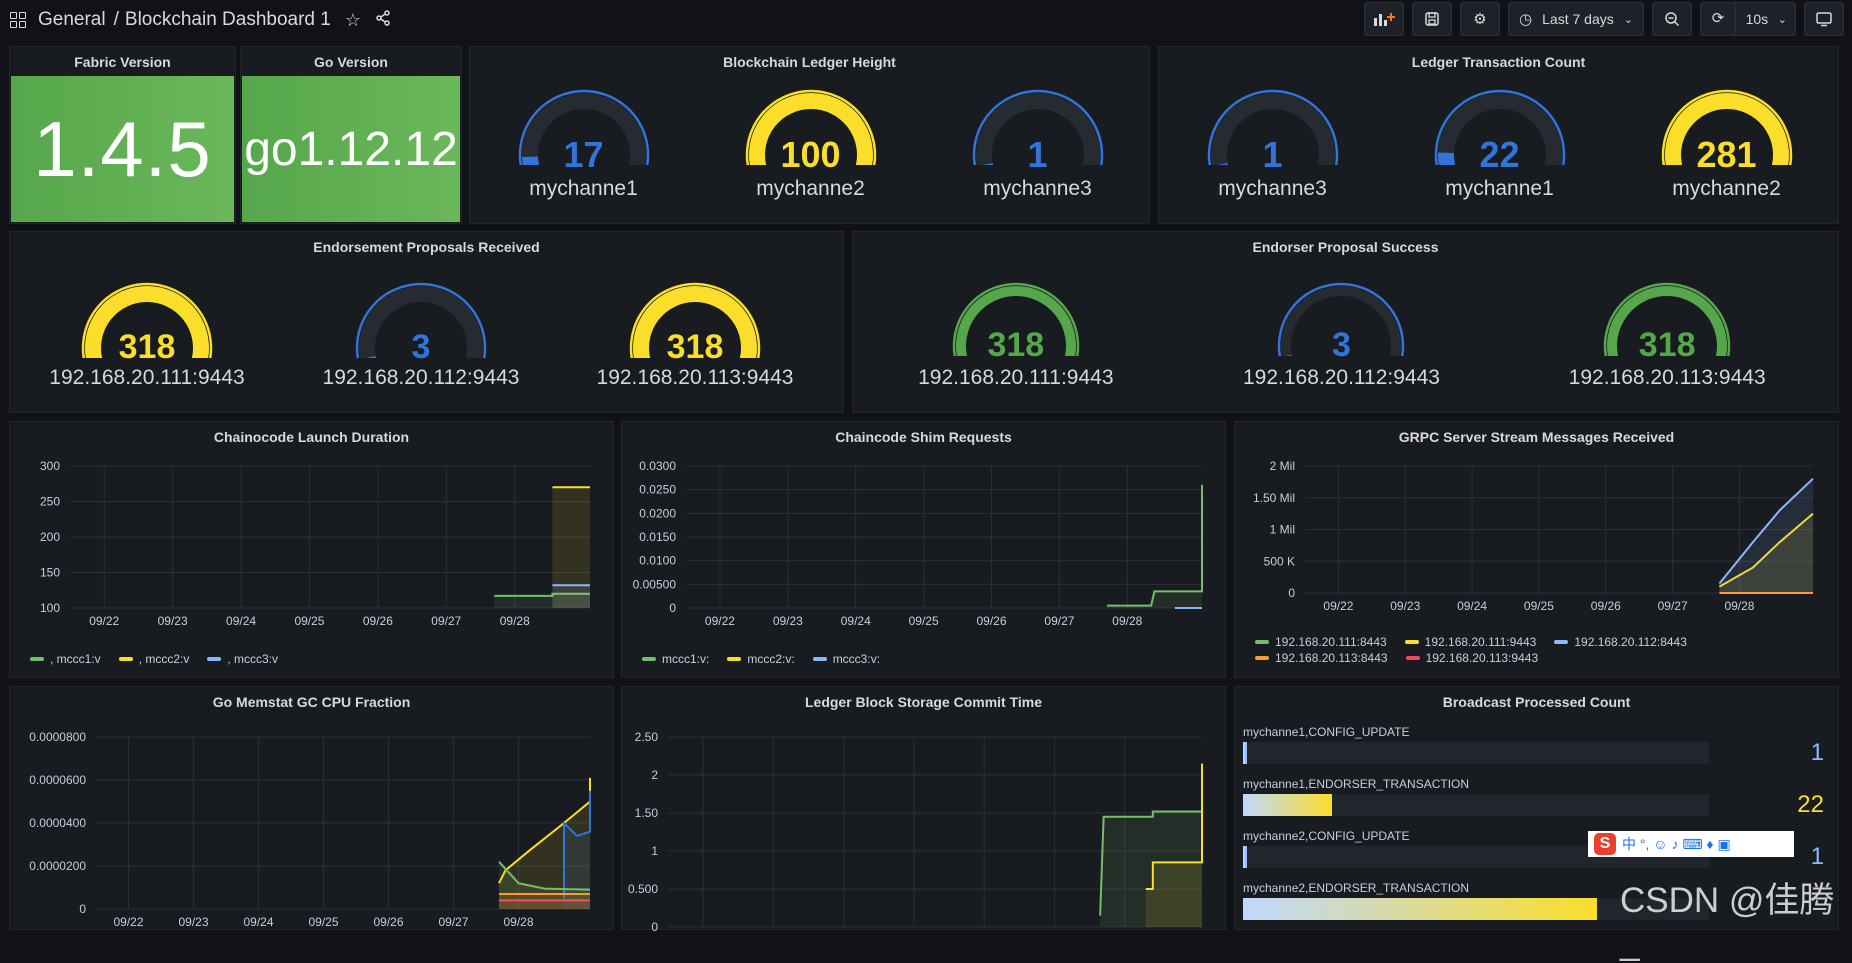 Image resolution: width=1852 pixels, height=963 pixels. What do you see at coordinates (1824, 19) in the screenshot?
I see `cycle-view-mode-button` at bounding box center [1824, 19].